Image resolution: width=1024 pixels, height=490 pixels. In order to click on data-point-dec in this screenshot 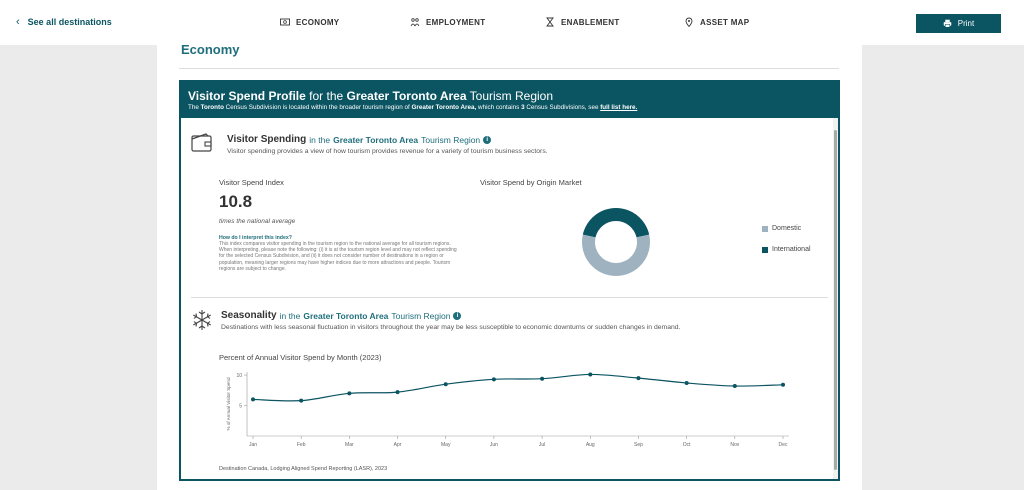, I will do `click(783, 384)`.